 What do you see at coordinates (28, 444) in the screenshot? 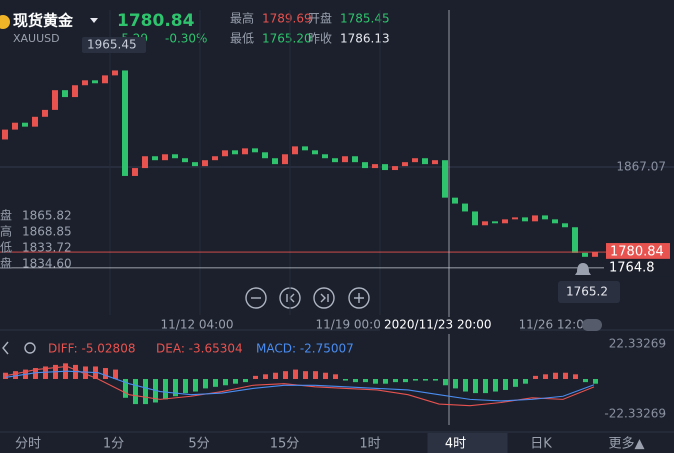
I see `tab: 分时` at bounding box center [28, 444].